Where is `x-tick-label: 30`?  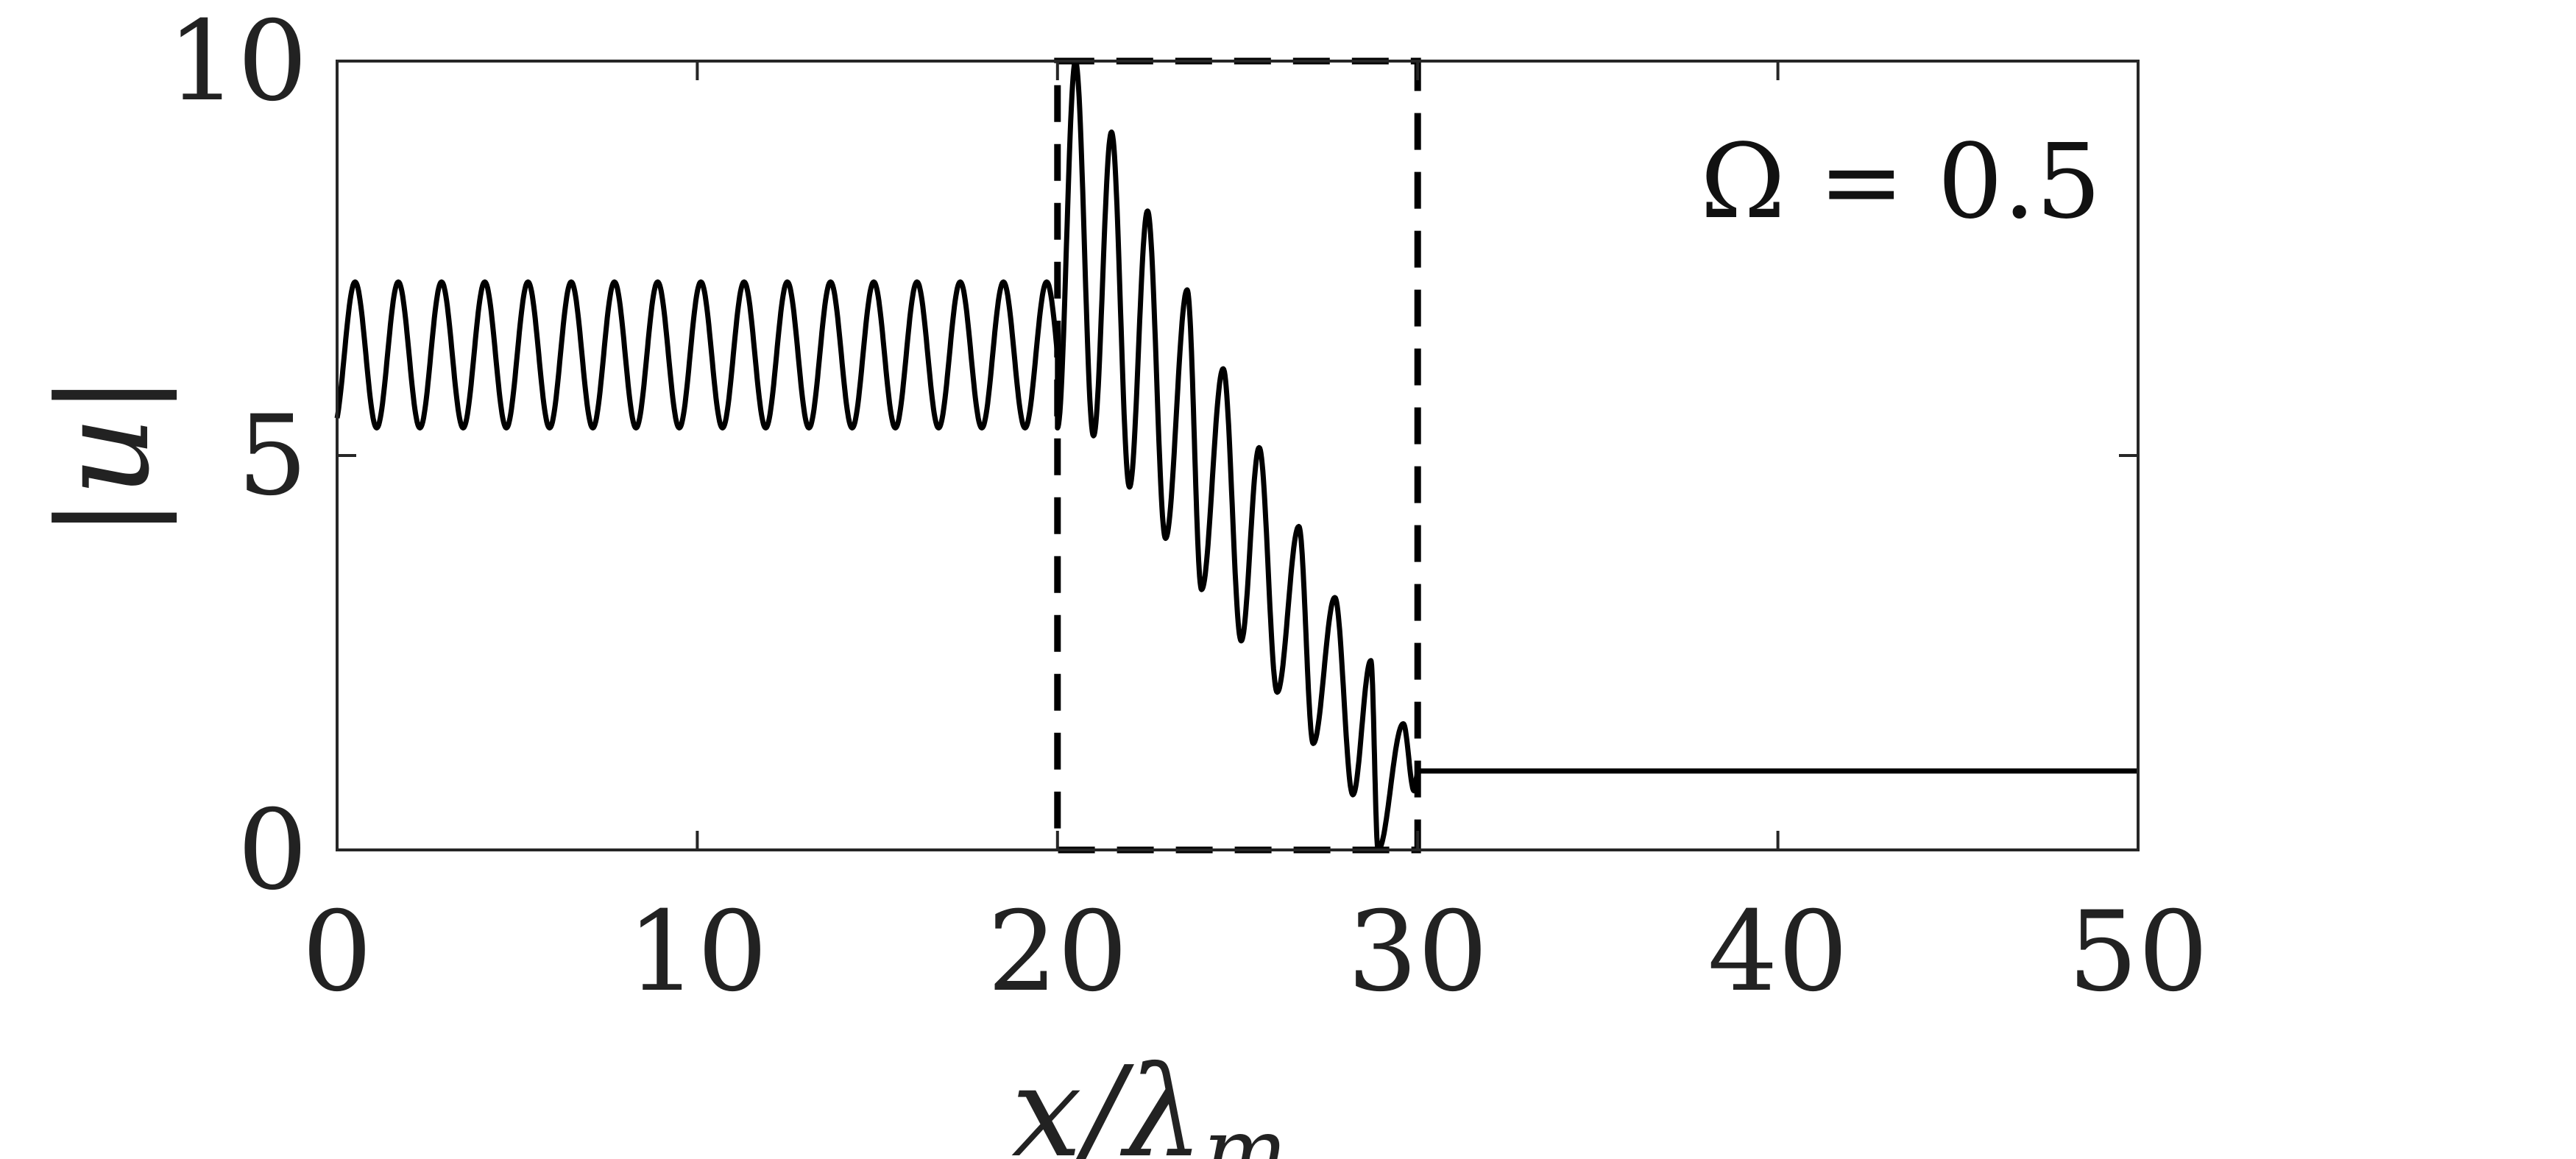 x-tick-label: 30 is located at coordinates (1418, 952).